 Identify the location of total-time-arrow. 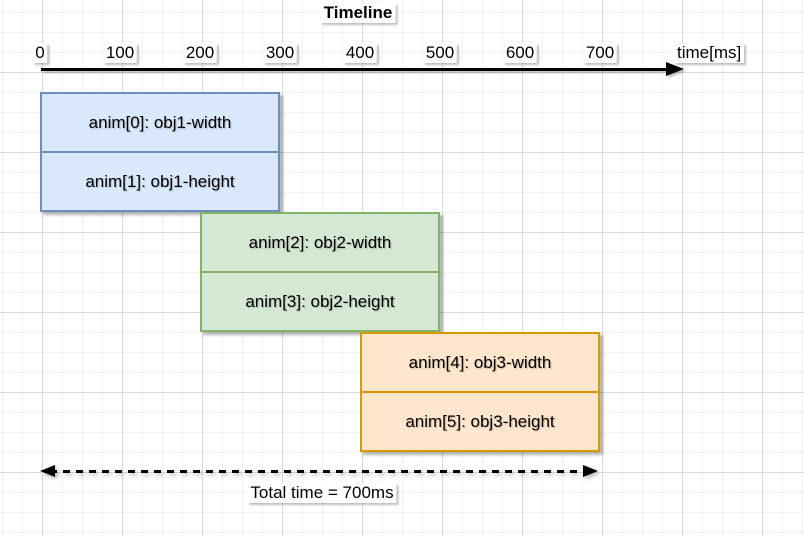
(319, 471).